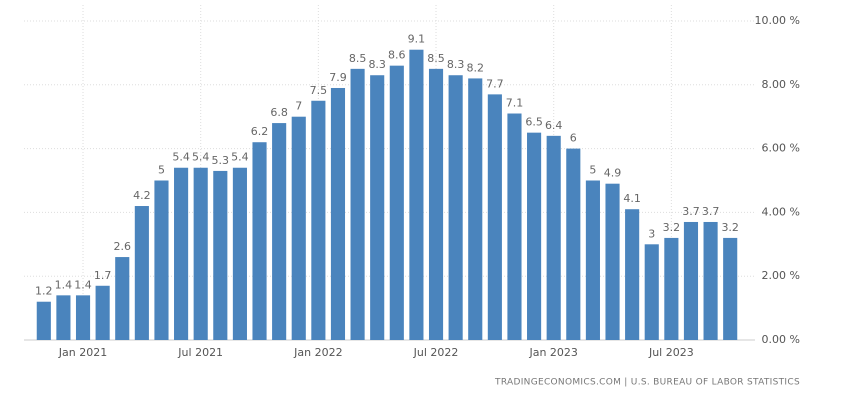  I want to click on value-label: 5.3, so click(221, 160).